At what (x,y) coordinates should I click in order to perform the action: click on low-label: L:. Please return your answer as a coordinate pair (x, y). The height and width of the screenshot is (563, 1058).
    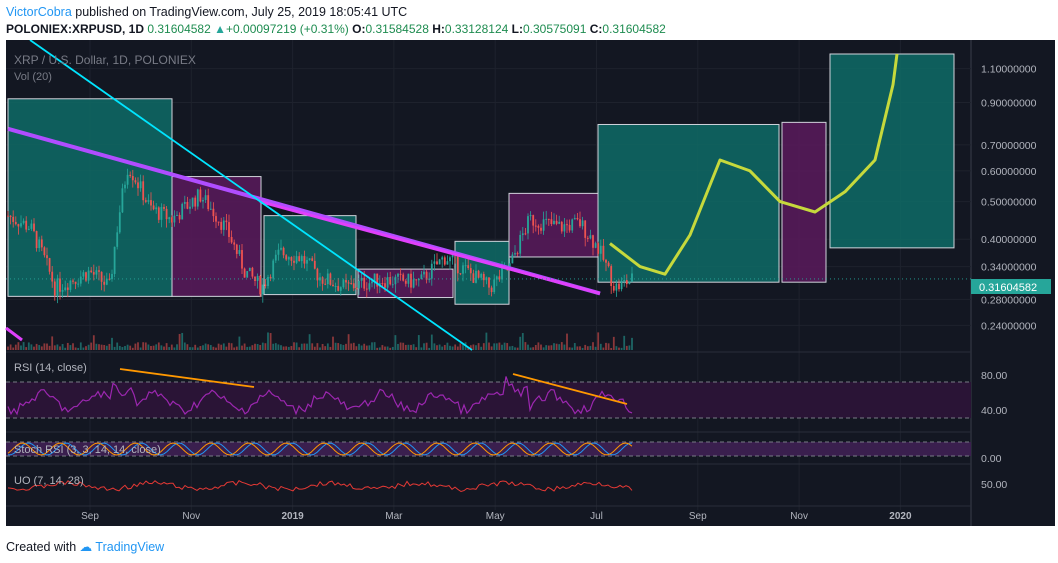
    Looking at the image, I should click on (517, 29).